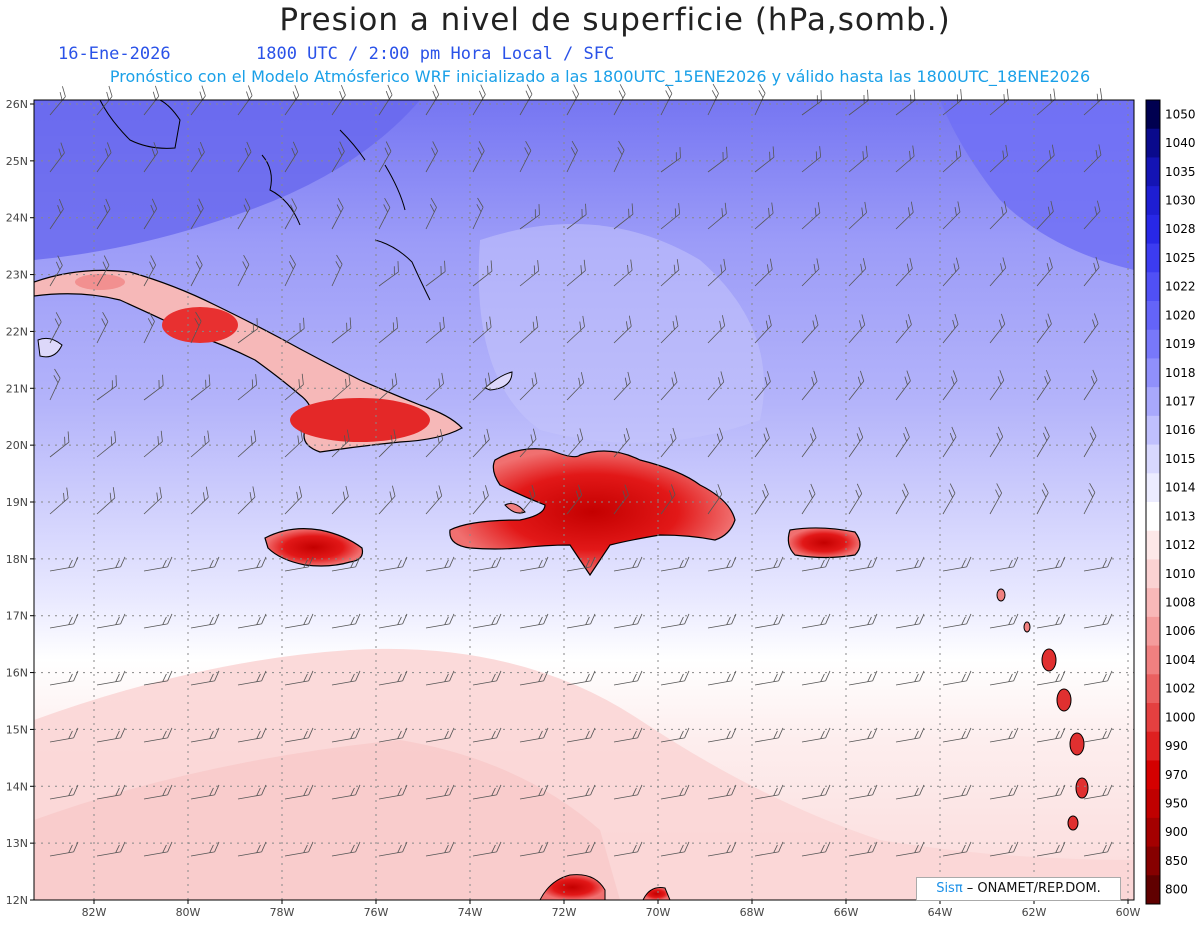  I want to click on colorbar-label: 990, so click(1176, 746).